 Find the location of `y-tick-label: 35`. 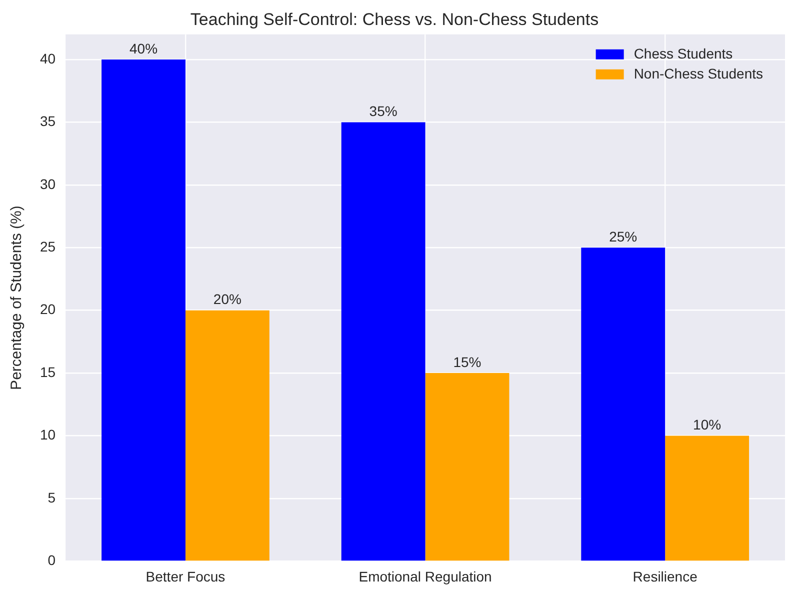

y-tick-label: 35 is located at coordinates (48, 121).